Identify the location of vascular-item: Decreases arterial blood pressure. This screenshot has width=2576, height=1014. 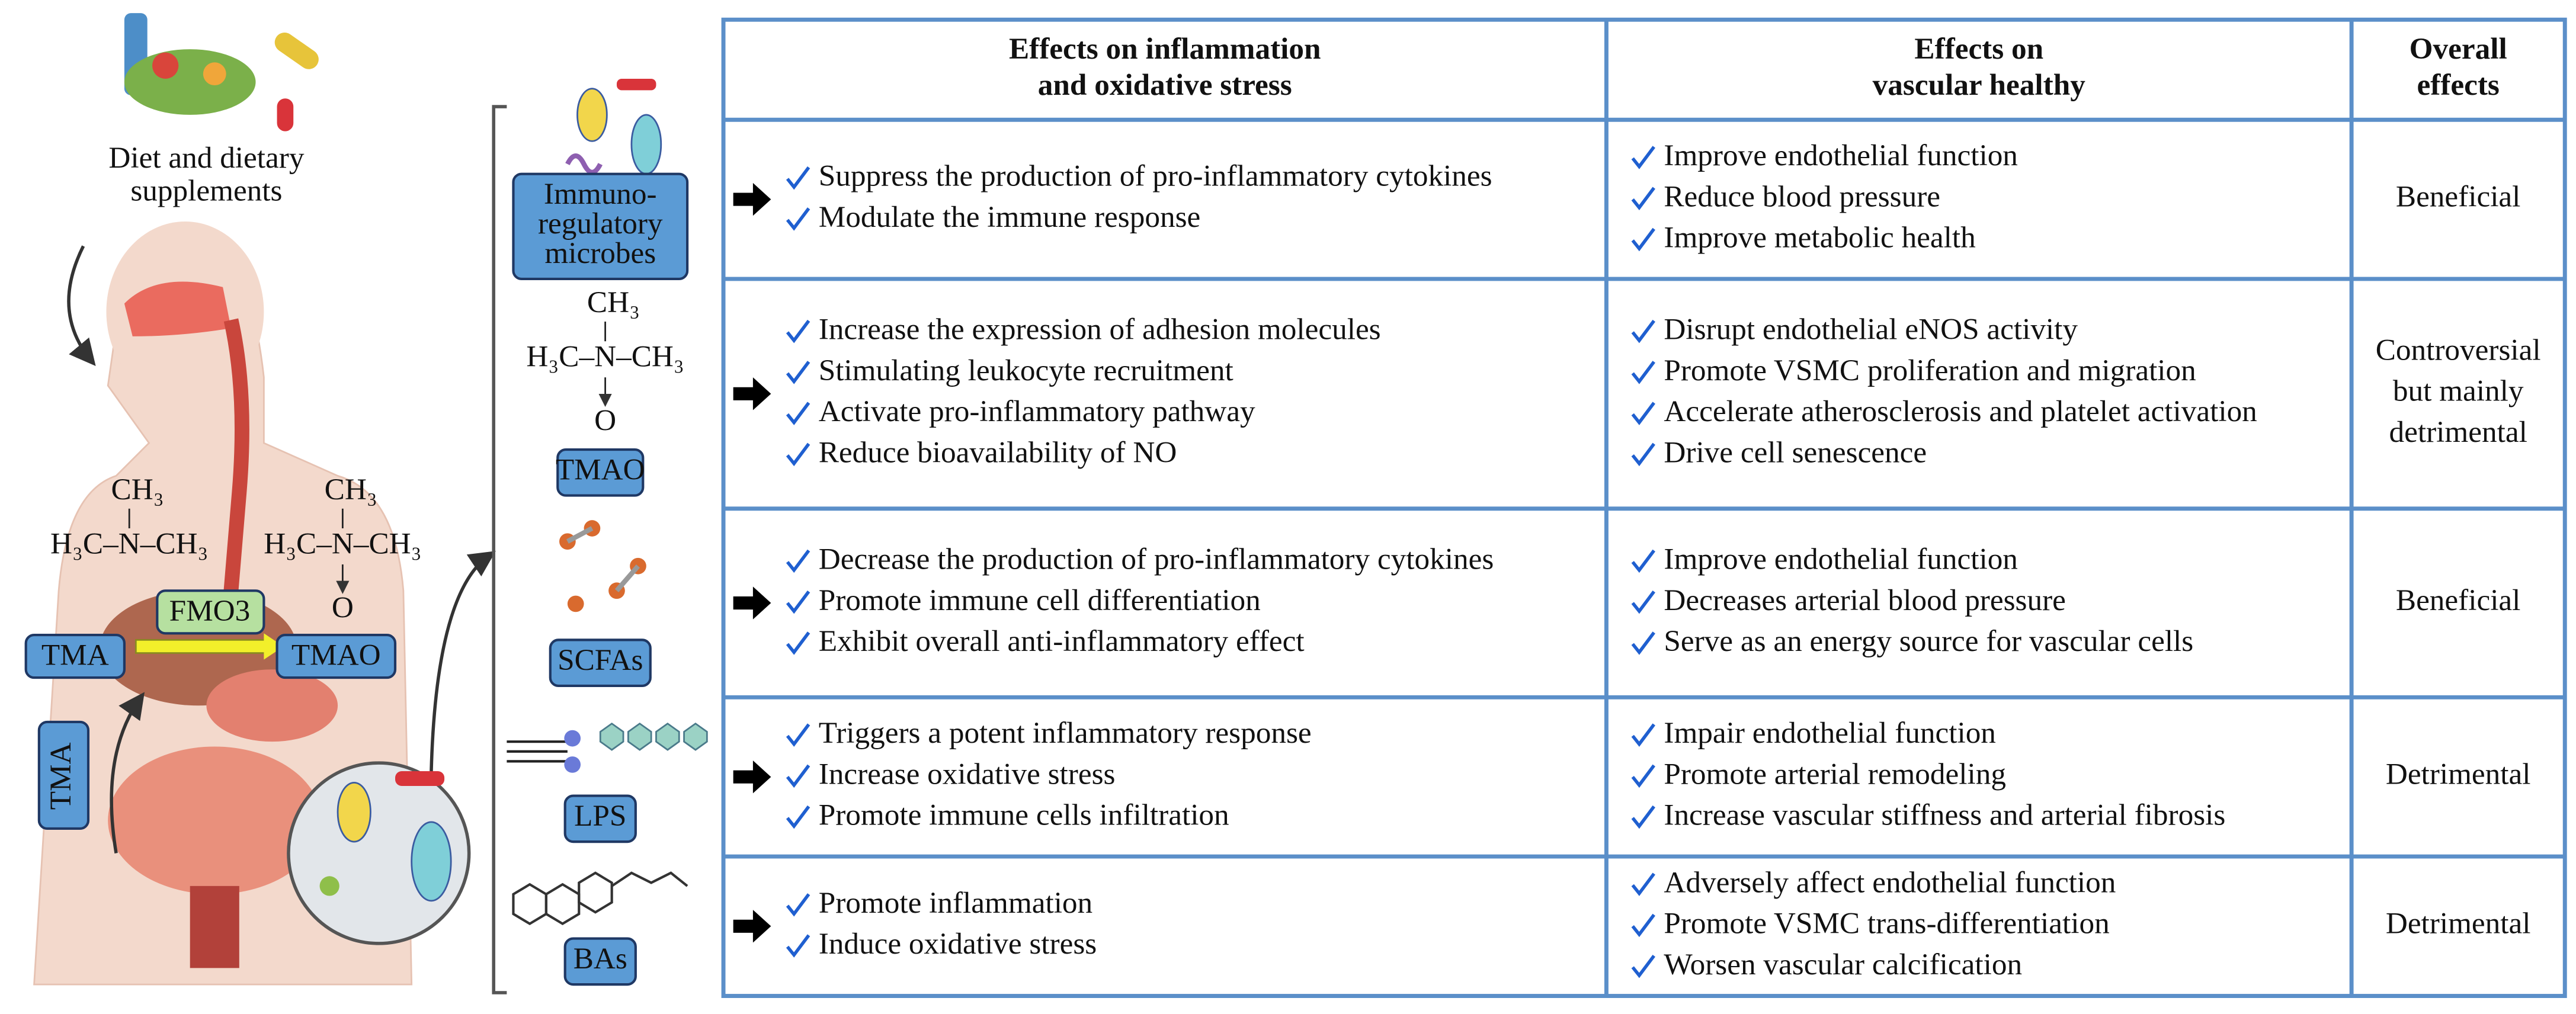
(1865, 600).